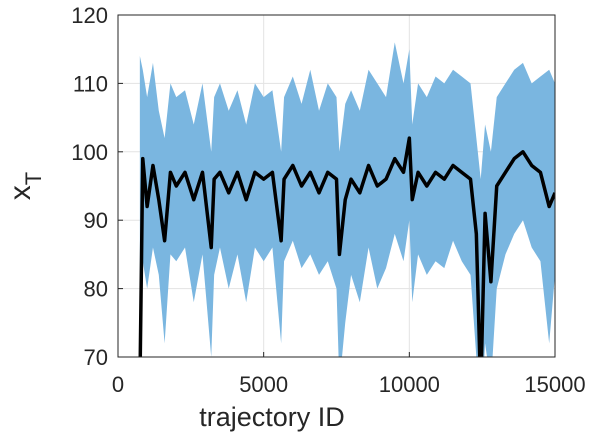 The image size is (598, 445). I want to click on y-axis-label-base: x, so click(20, 192).